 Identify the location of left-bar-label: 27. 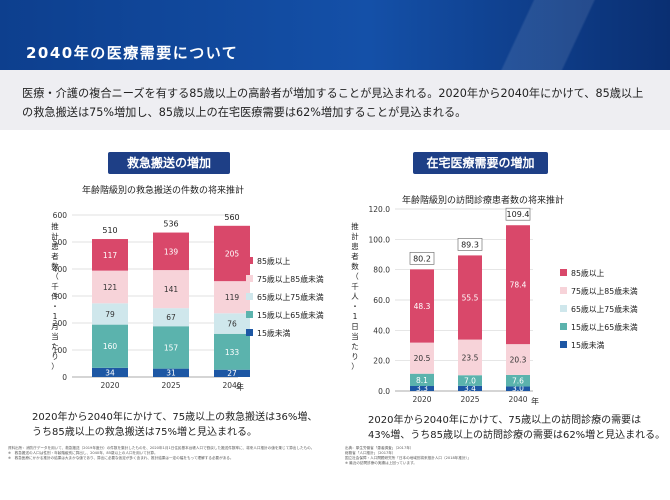
(232, 373).